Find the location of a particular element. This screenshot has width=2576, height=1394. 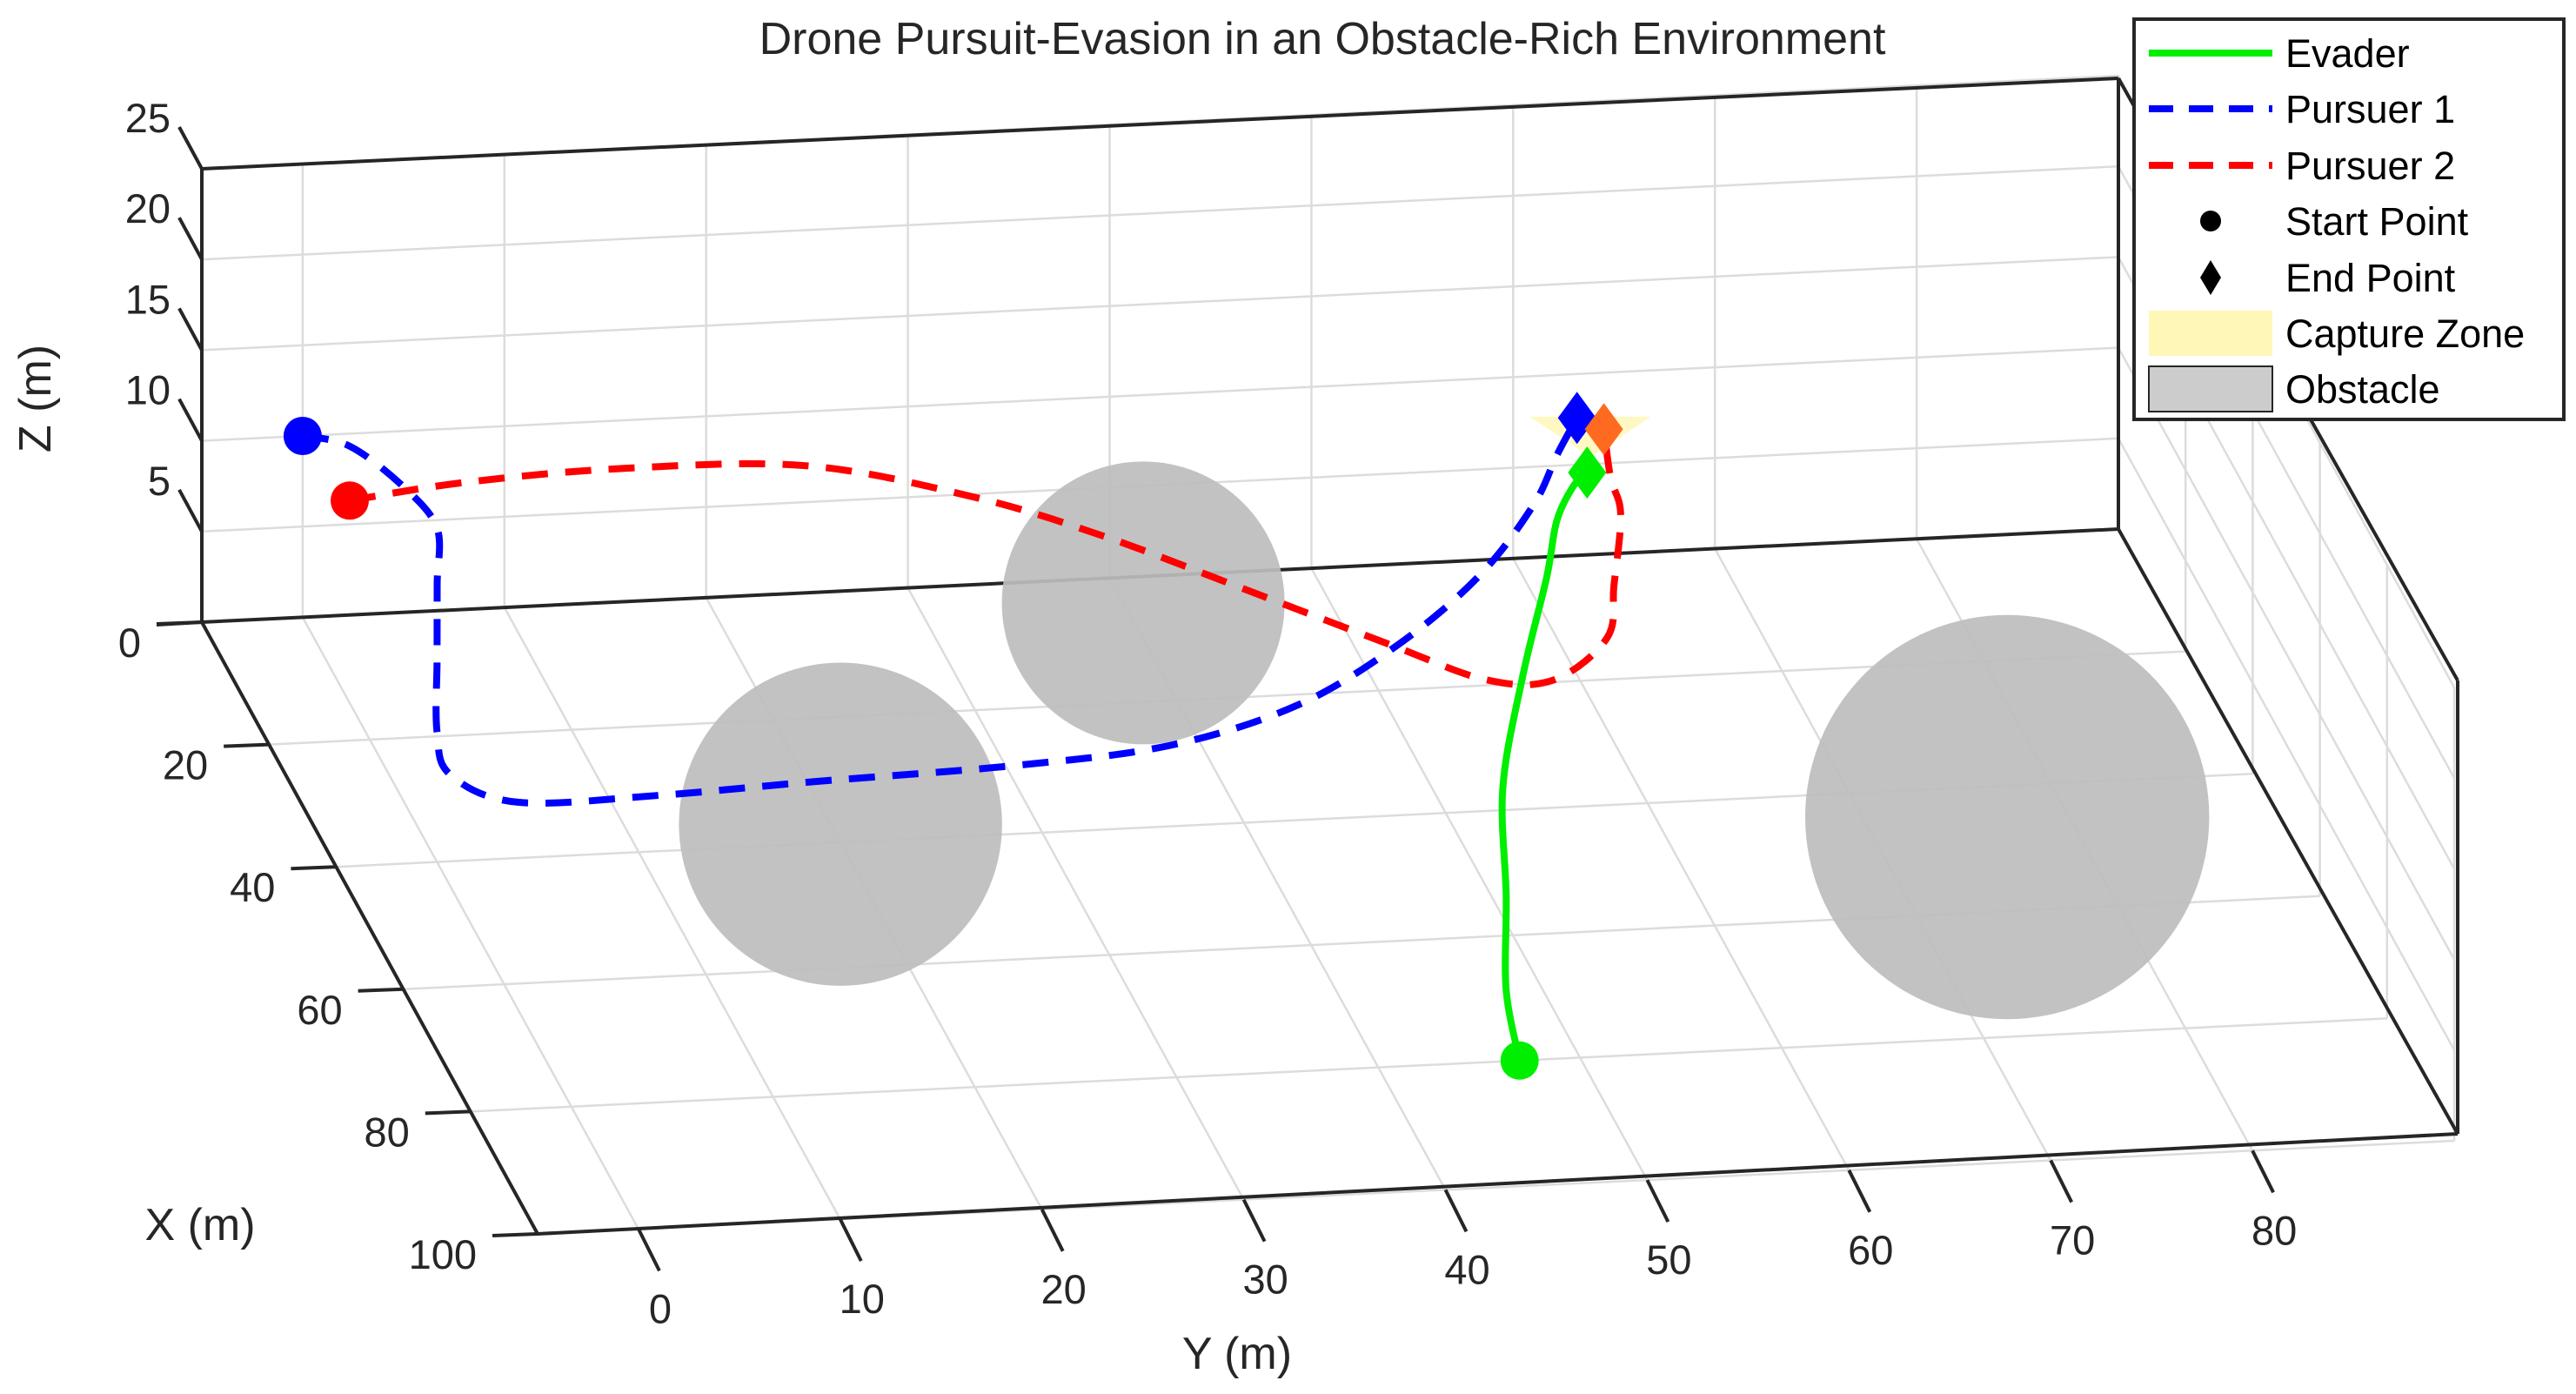

legend-pursuer2-label: Pursuer 2 is located at coordinates (2370, 166).